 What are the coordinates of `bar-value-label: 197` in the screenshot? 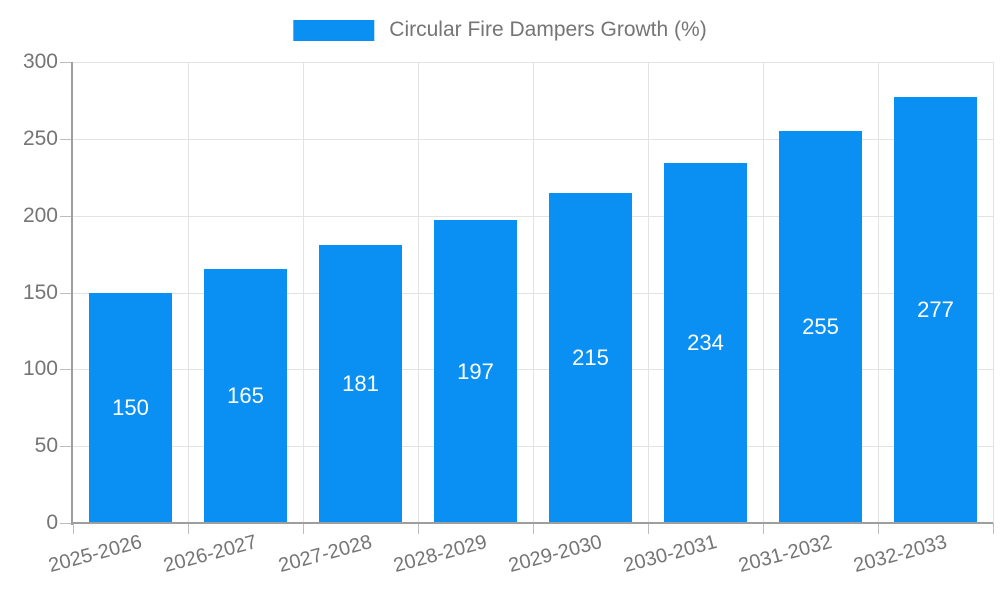 It's located at (475, 371).